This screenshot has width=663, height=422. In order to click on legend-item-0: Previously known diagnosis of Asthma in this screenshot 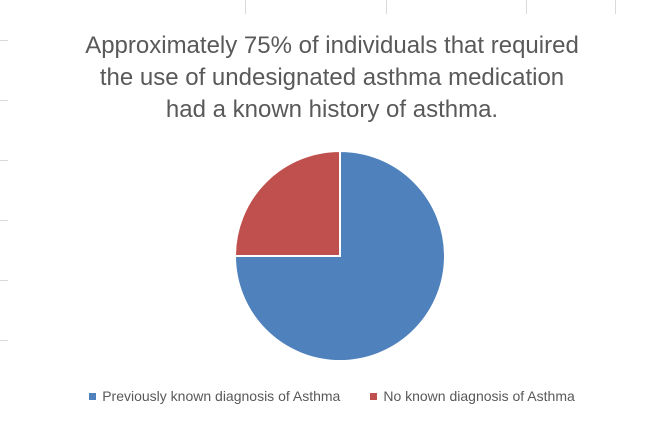, I will do `click(214, 396)`.